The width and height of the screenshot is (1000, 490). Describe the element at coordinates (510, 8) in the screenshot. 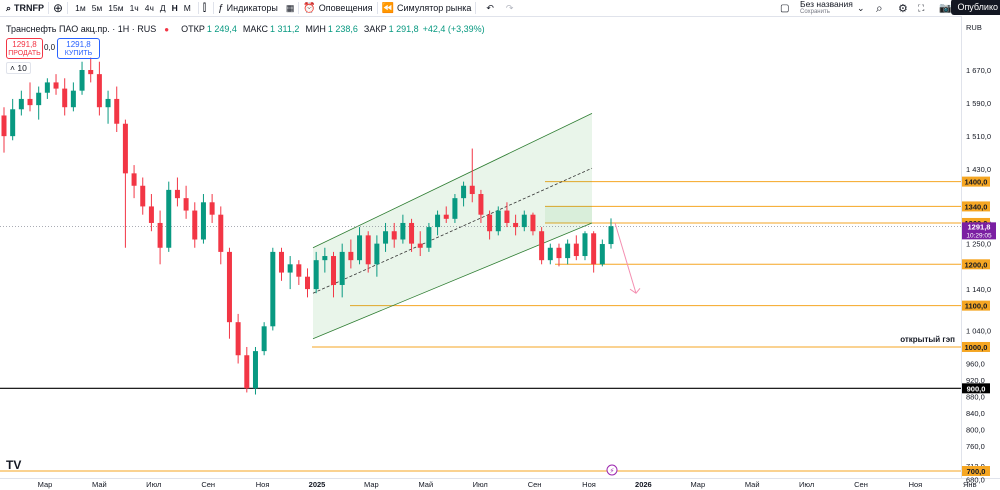

I see `redo-button: ↷` at that location.